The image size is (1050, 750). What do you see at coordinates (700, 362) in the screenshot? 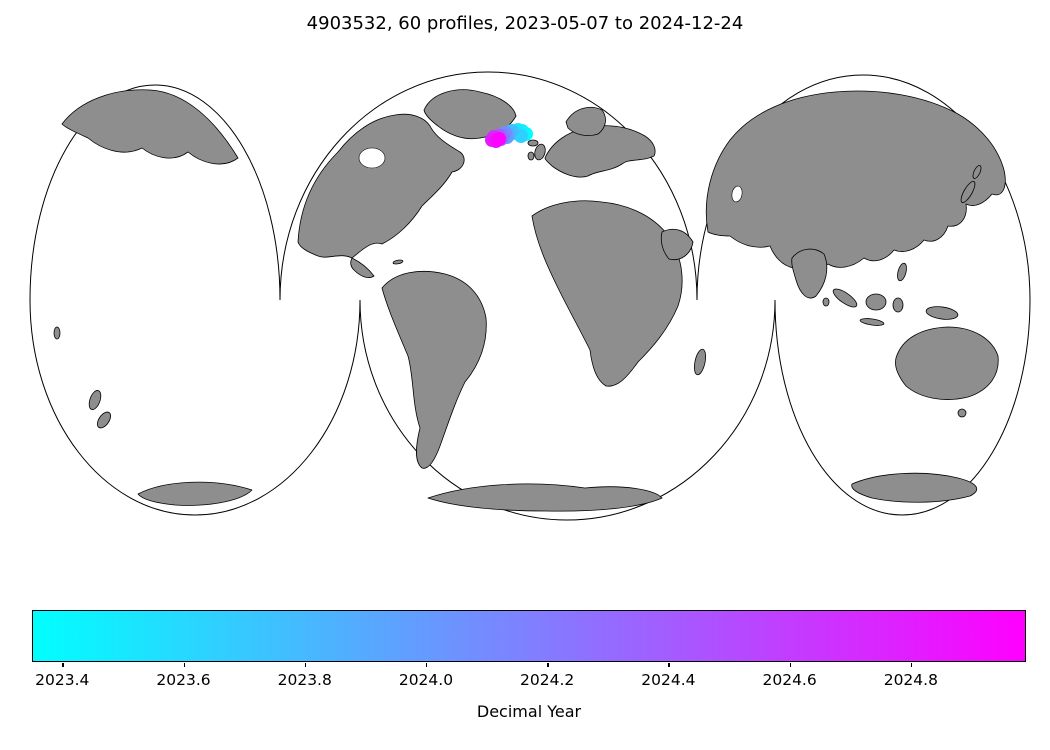
I see `island-madagascar` at bounding box center [700, 362].